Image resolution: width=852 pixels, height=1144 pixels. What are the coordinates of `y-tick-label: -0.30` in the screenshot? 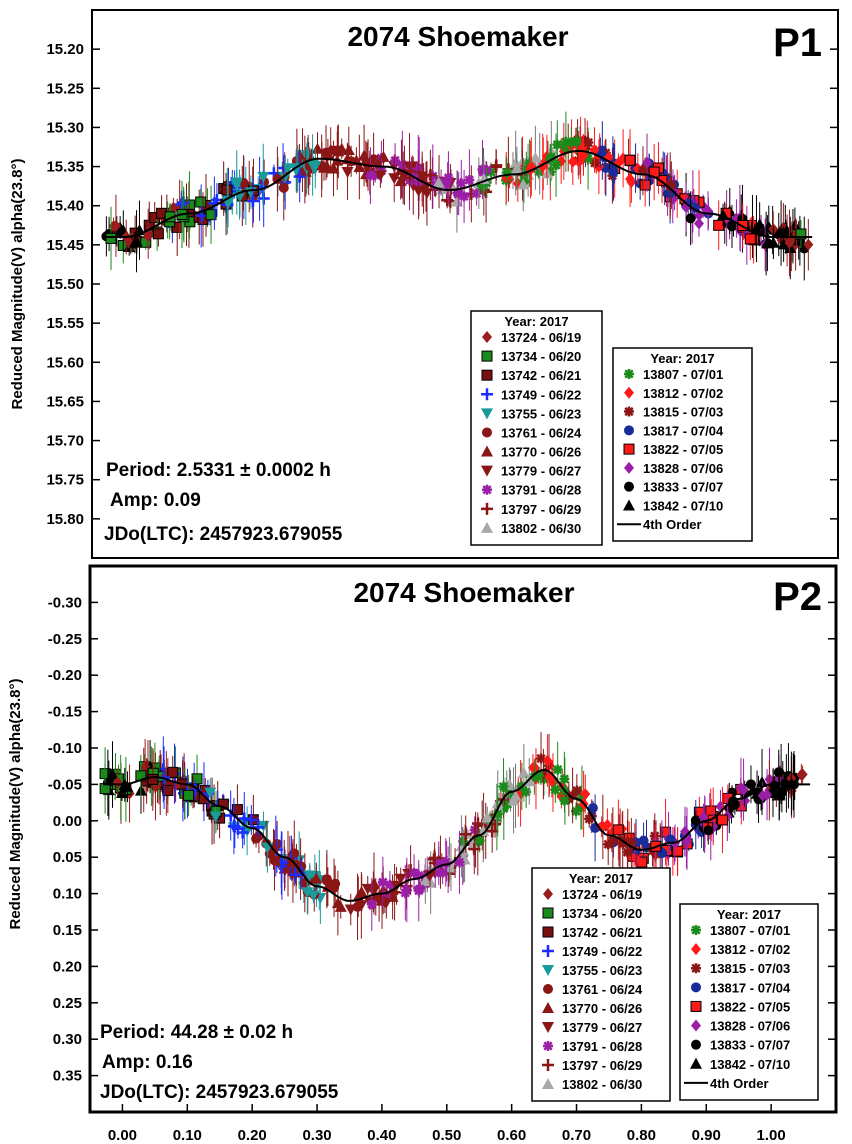 It's located at (65, 602).